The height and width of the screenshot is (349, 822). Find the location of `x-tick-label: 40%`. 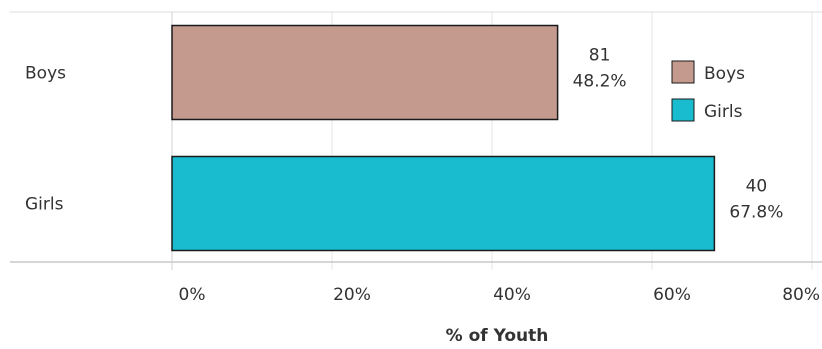

x-tick-label: 40% is located at coordinates (512, 295).